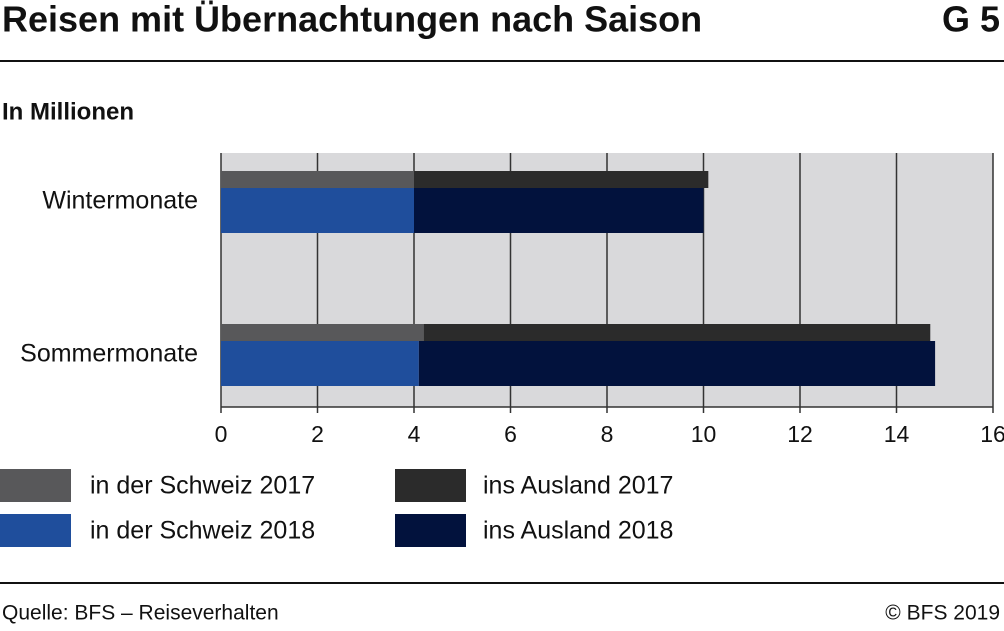  What do you see at coordinates (109, 354) in the screenshot?
I see `y-tick-label: Sommermonate` at bounding box center [109, 354].